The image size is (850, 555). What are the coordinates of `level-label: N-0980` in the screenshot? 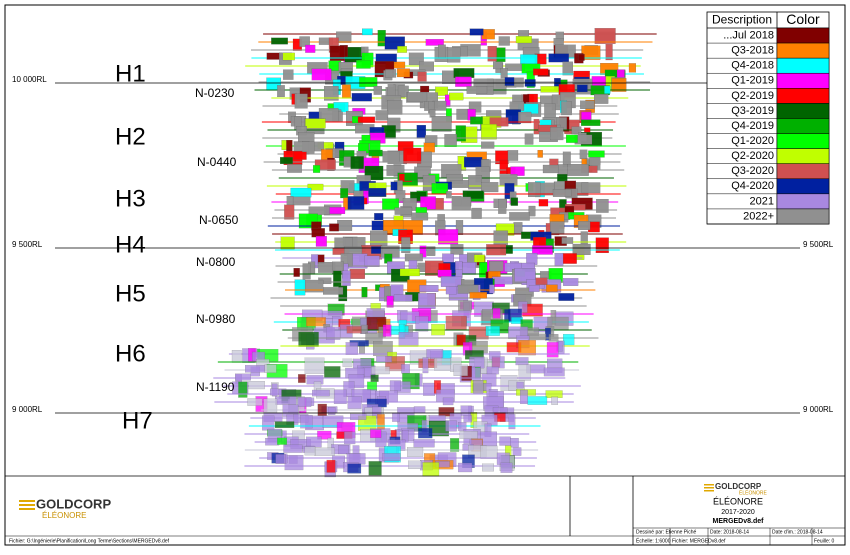 It's located at (216, 319).